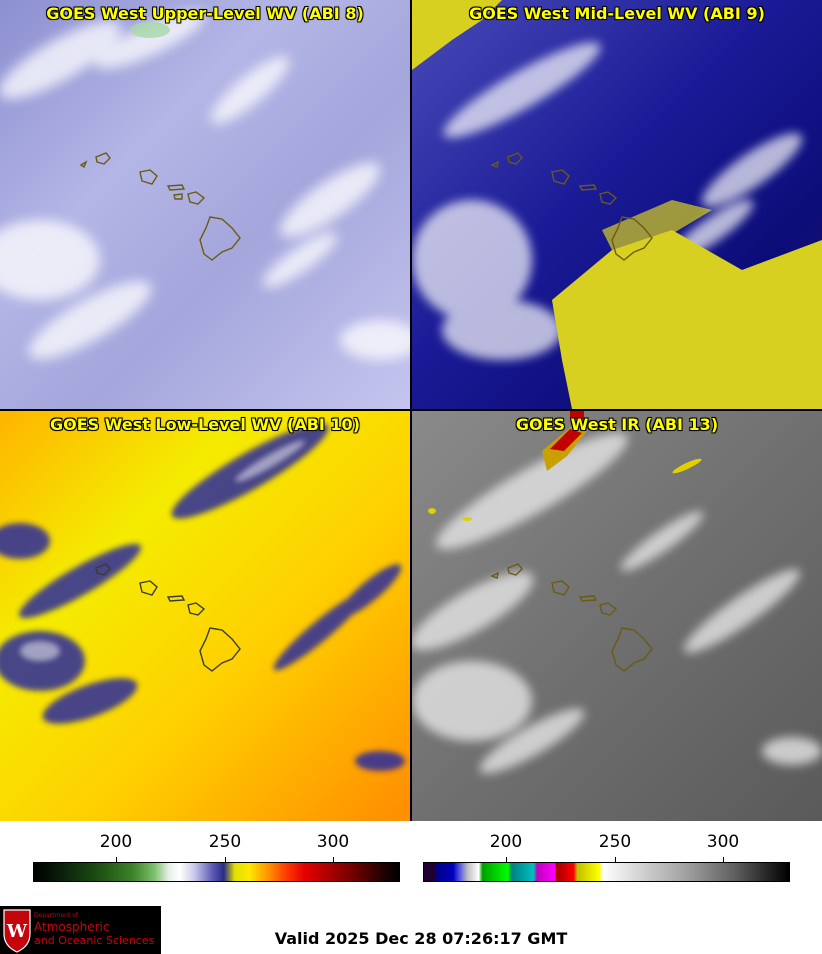  Describe the element at coordinates (506, 842) in the screenshot. I see `right-tick-label: 200` at that location.